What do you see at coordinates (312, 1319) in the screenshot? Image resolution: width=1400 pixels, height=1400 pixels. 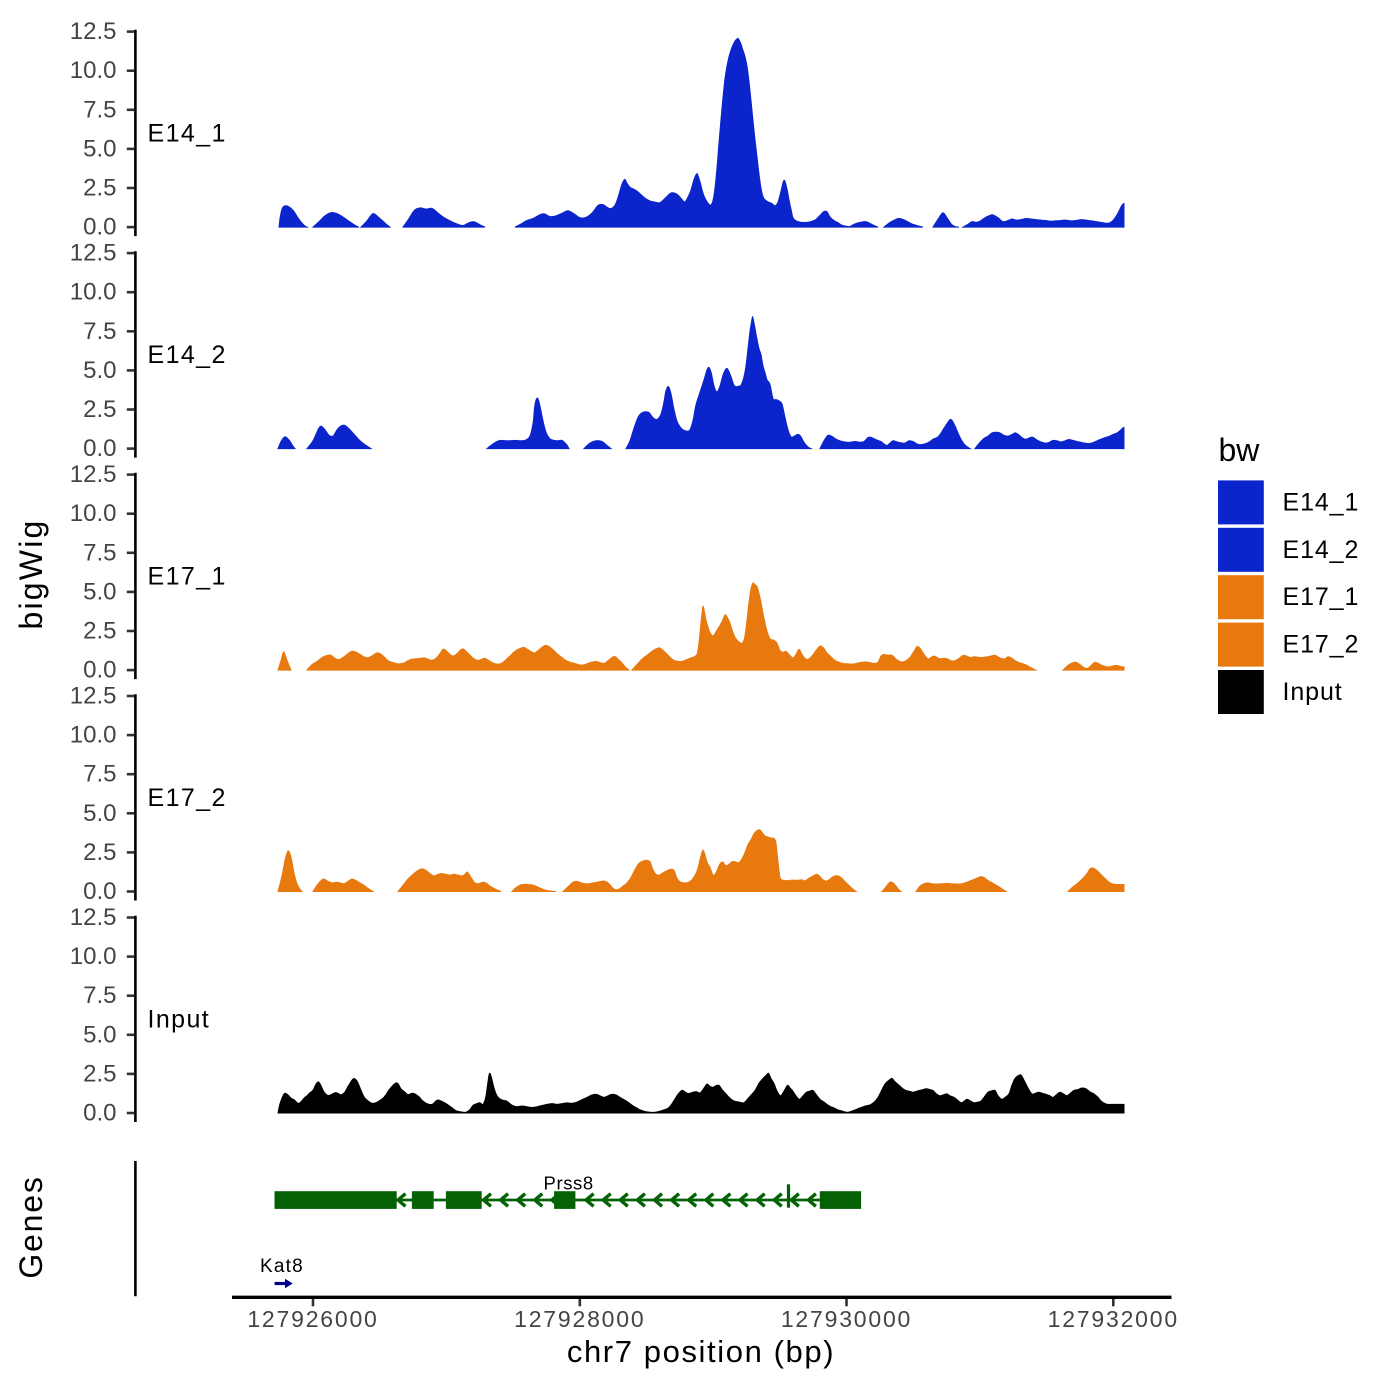 I see `svg-text: 127926000` at bounding box center [312, 1319].